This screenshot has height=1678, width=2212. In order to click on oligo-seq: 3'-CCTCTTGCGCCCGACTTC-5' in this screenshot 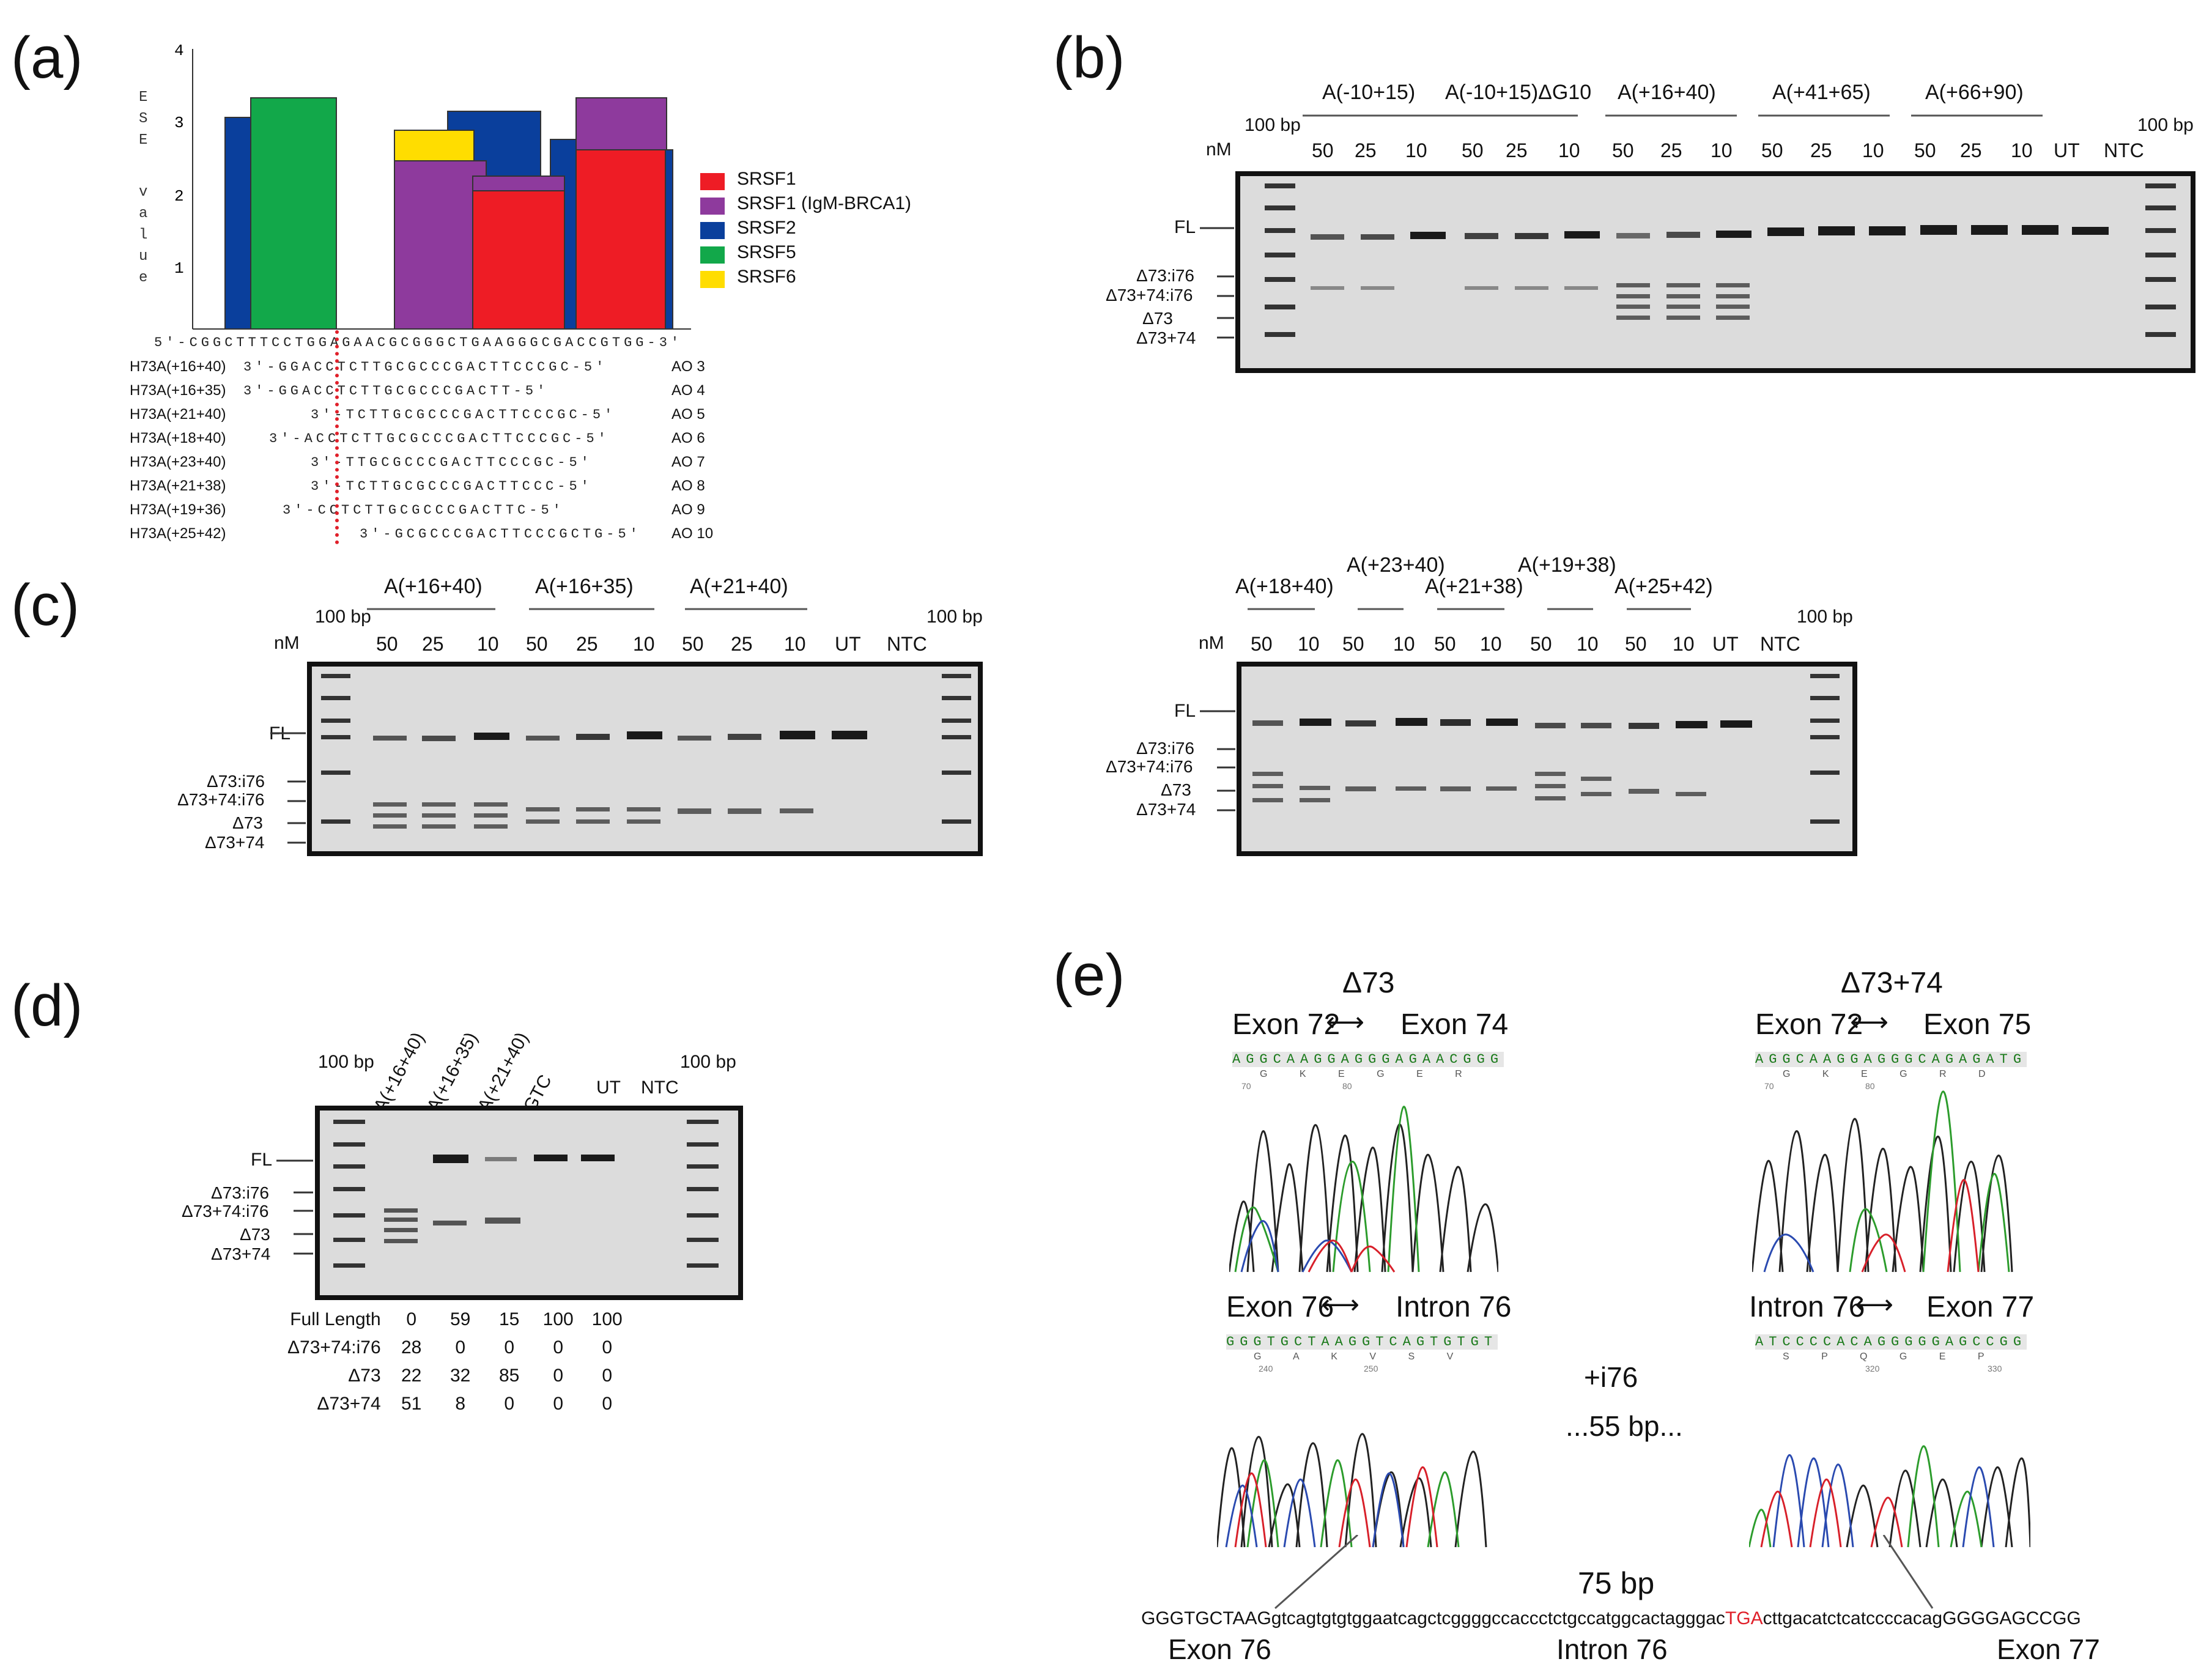, I will do `click(423, 510)`.